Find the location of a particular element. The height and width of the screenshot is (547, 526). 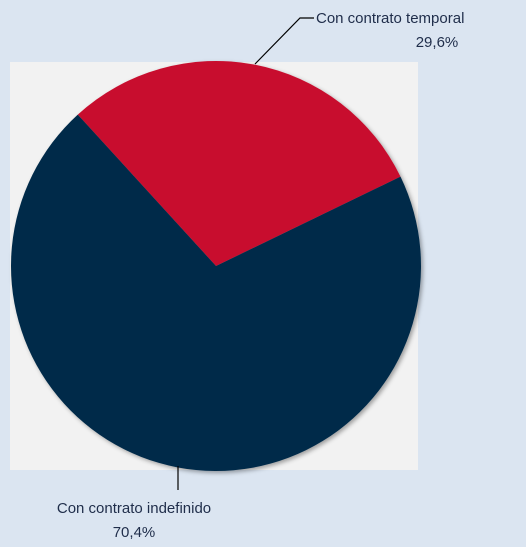

slice-label: Con contrato indefinido is located at coordinates (134, 508).